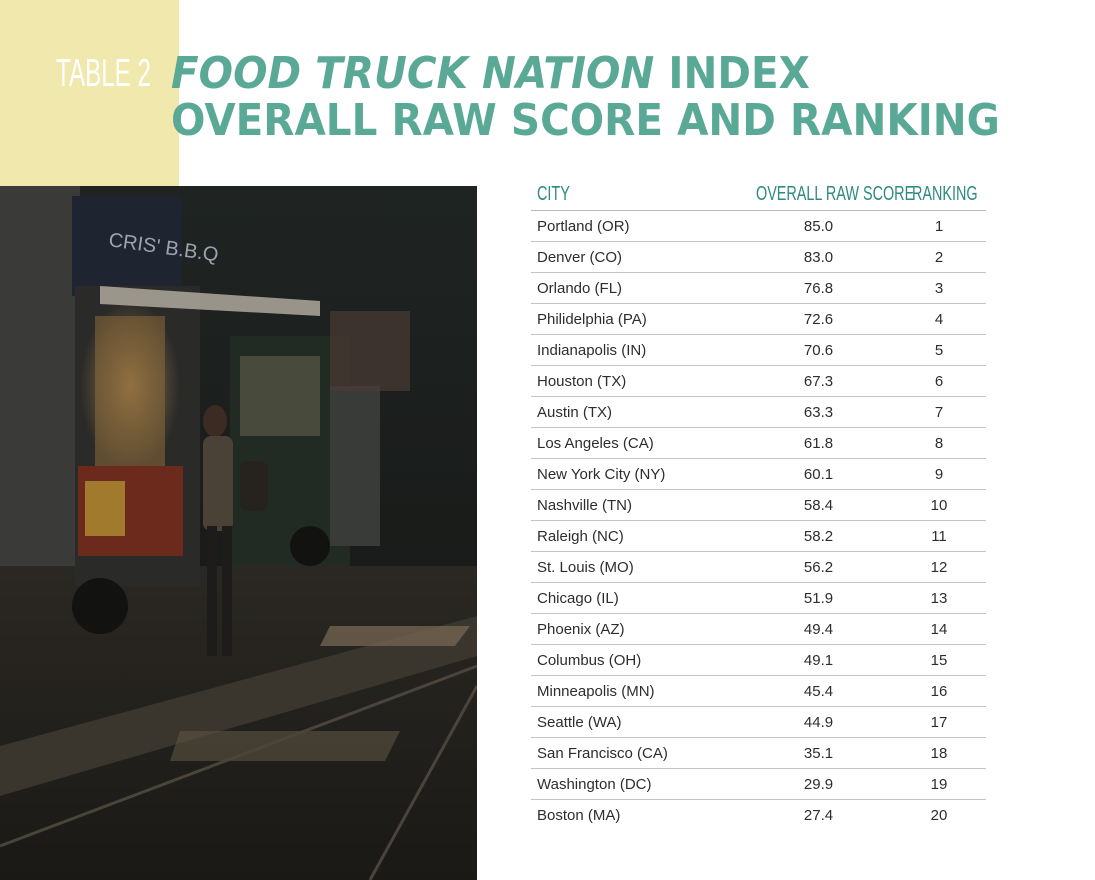 Image resolution: width=1095 pixels, height=880 pixels. Describe the element at coordinates (758, 629) in the screenshot. I see `table-row: Phoenix (AZ) 49.4 14` at that location.